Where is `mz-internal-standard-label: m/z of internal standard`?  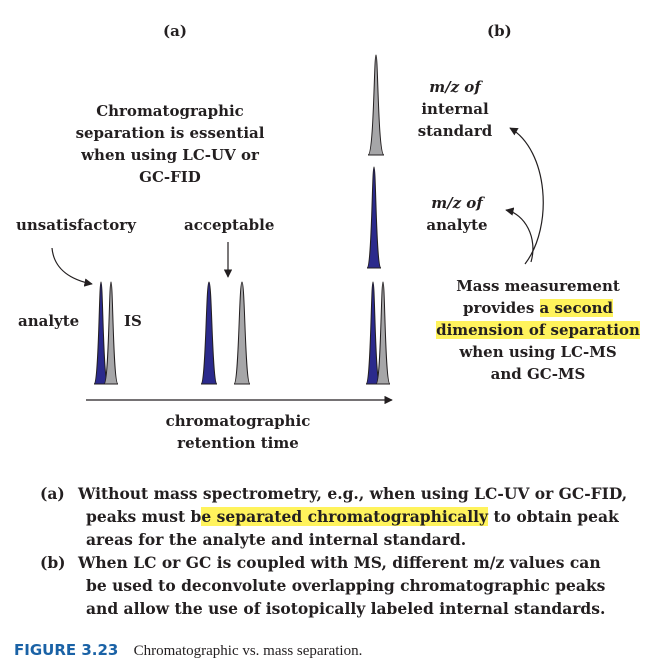
mz-internal-standard-label: m/z of internal standard is located at coordinates (455, 109).